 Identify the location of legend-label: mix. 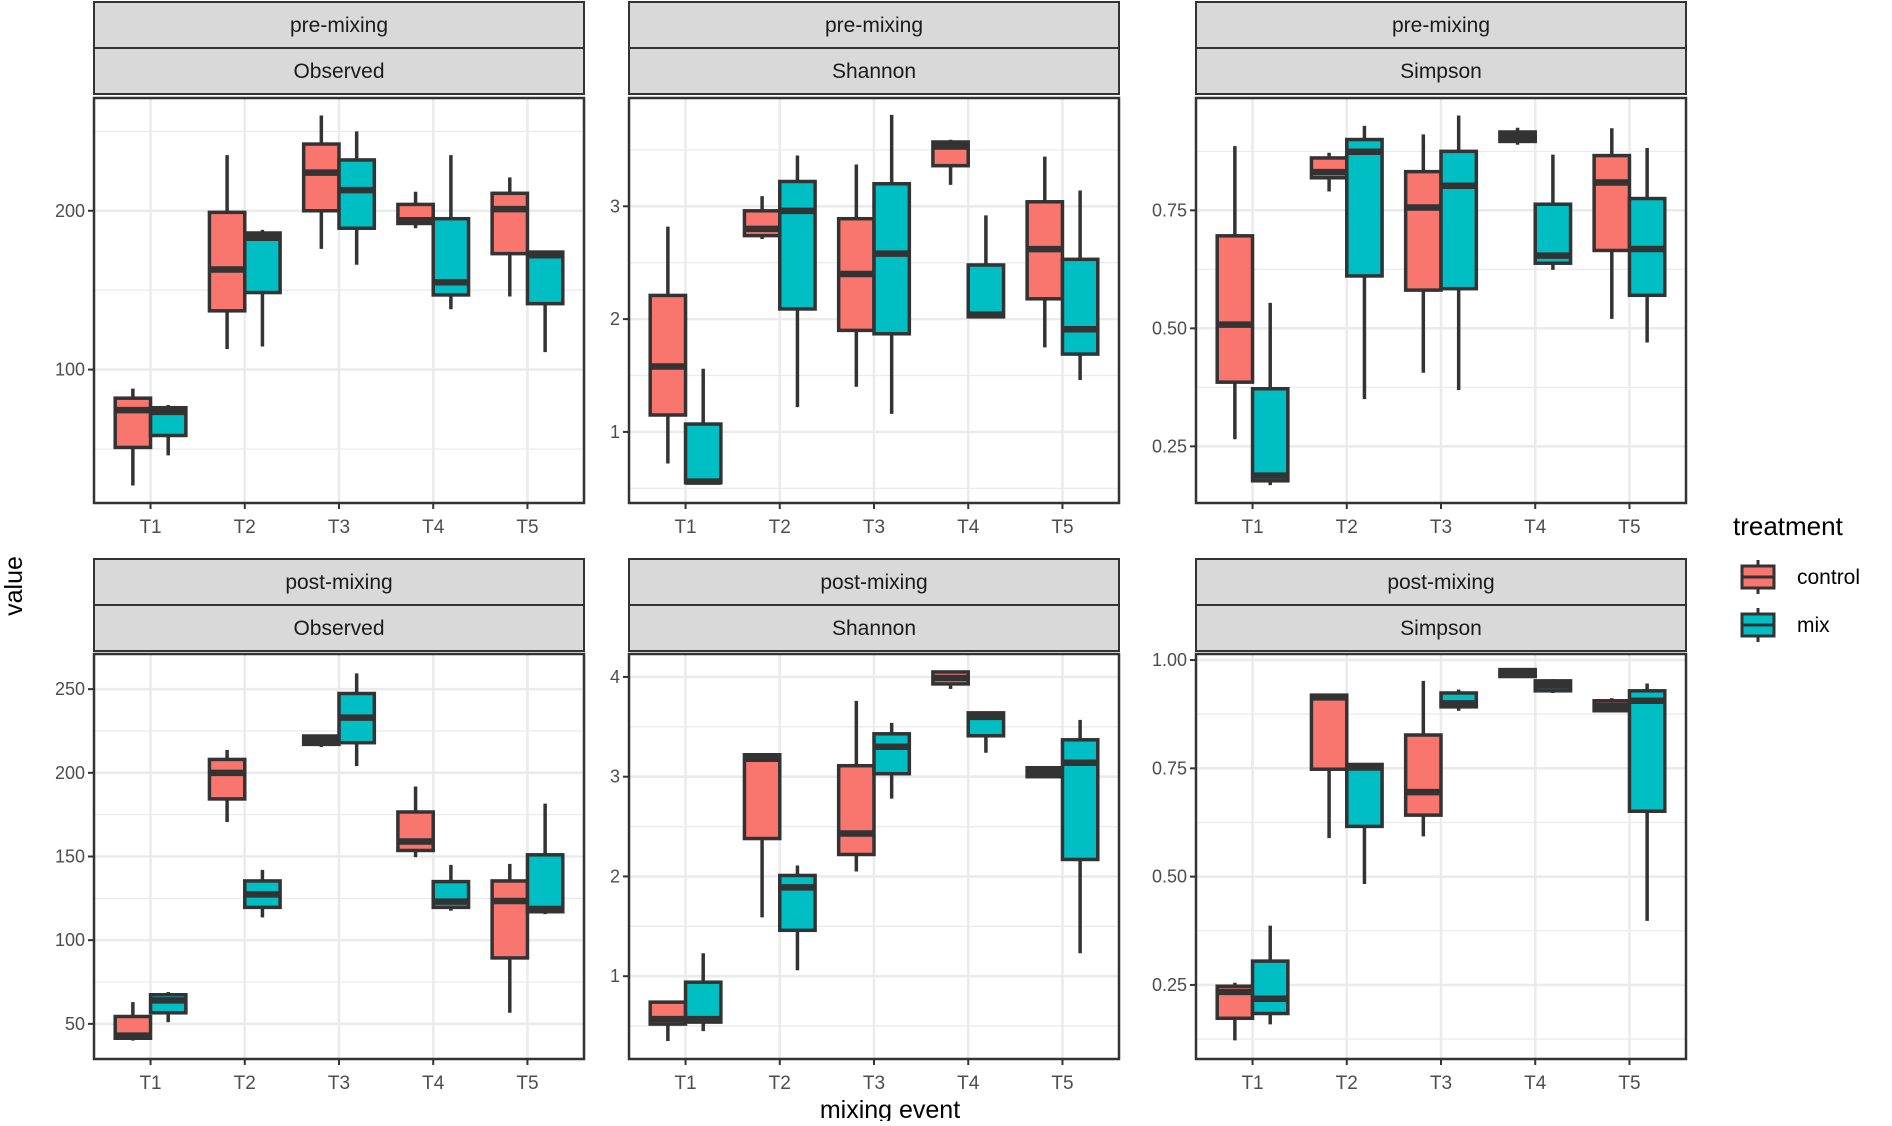
(1813, 625).